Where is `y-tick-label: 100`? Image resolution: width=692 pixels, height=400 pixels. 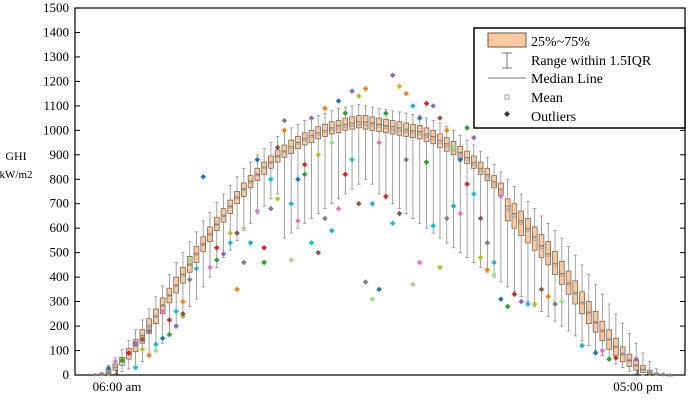
y-tick-label: 100 is located at coordinates (60, 350).